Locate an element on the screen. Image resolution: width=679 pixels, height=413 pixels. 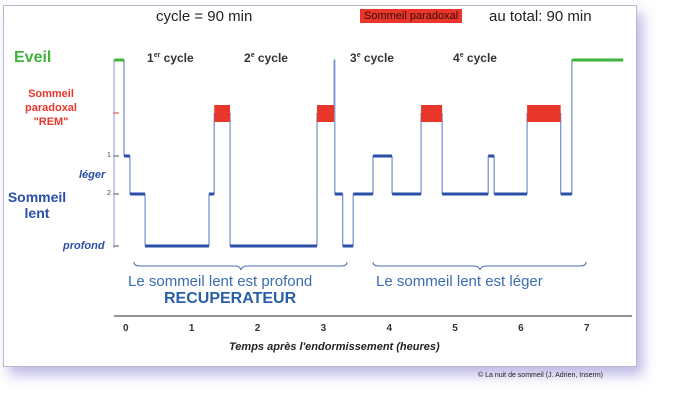
brace-deep is located at coordinates (240, 266).